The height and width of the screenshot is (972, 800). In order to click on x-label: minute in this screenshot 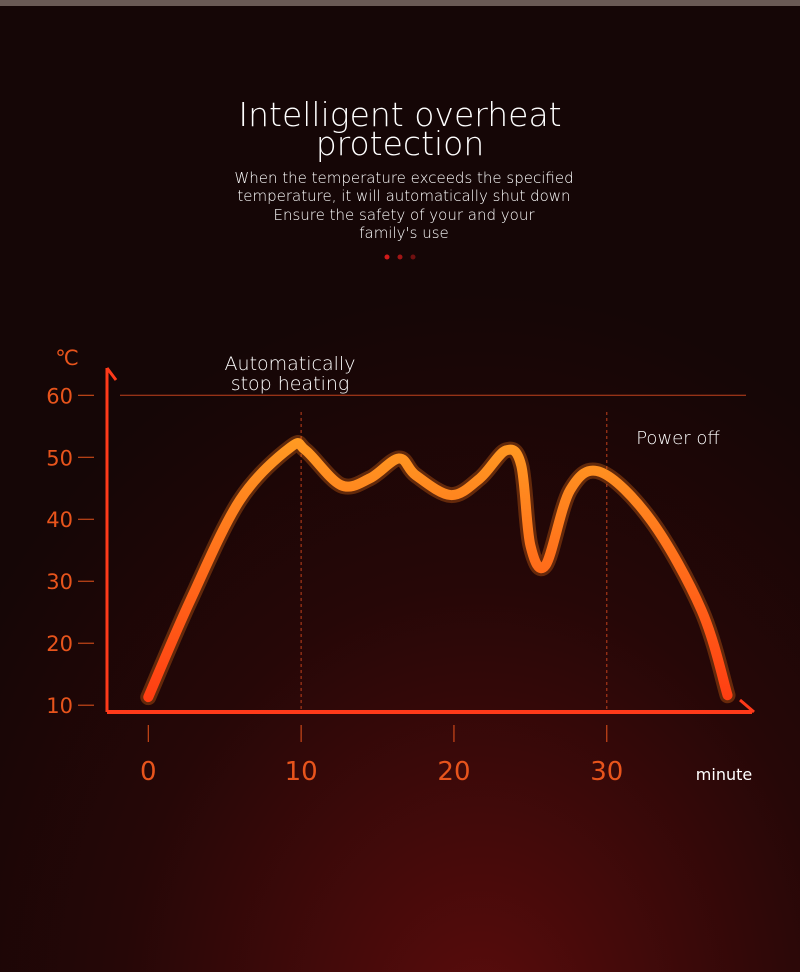, I will do `click(724, 774)`.